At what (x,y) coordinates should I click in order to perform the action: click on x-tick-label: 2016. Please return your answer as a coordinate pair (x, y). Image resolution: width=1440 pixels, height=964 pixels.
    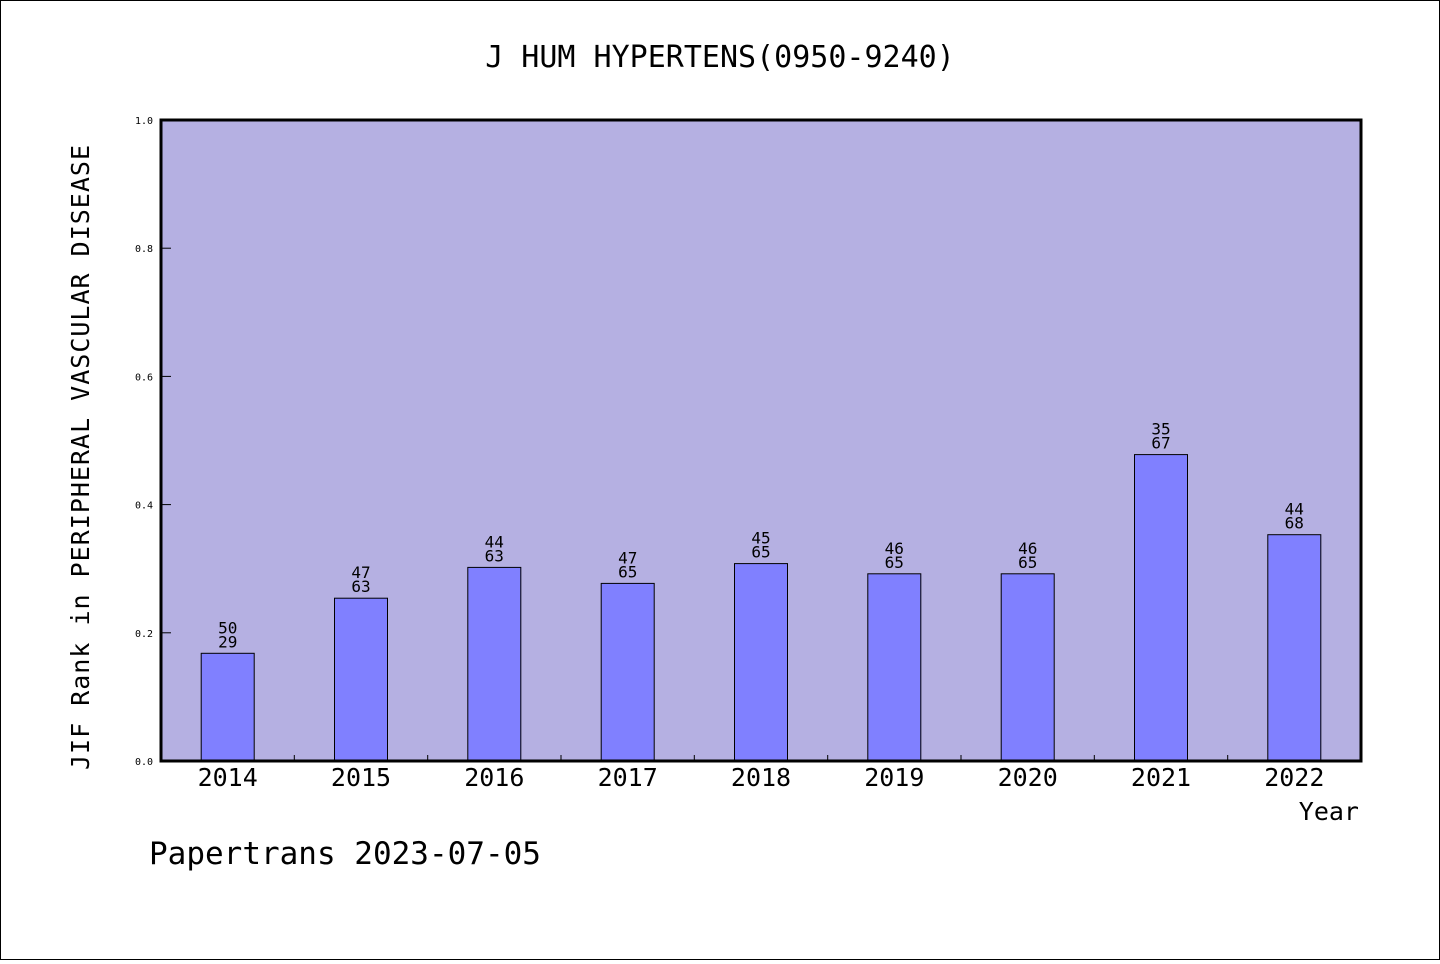
    Looking at the image, I should click on (494, 777).